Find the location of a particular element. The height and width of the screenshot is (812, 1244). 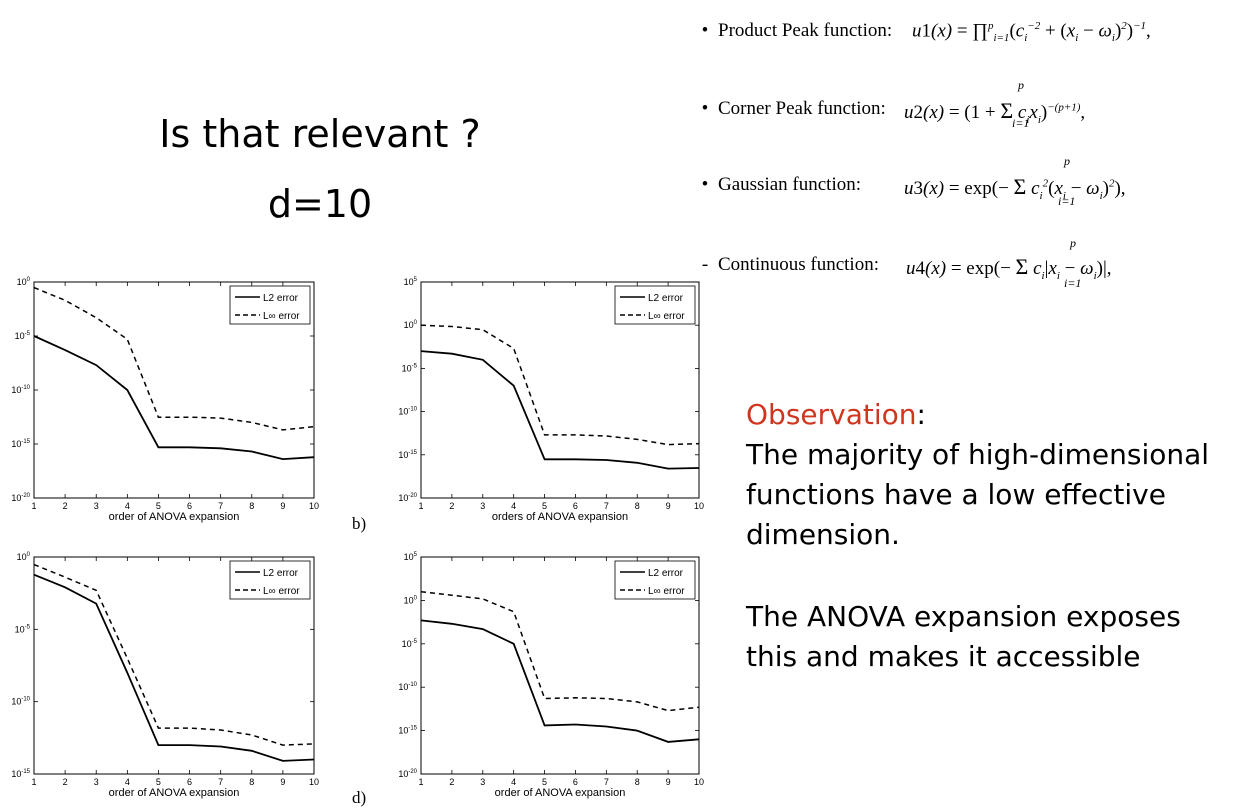

function-formula: u3(x) = exp(− Σ ci2(xi − ωi)2), is located at coordinates (1015, 188).